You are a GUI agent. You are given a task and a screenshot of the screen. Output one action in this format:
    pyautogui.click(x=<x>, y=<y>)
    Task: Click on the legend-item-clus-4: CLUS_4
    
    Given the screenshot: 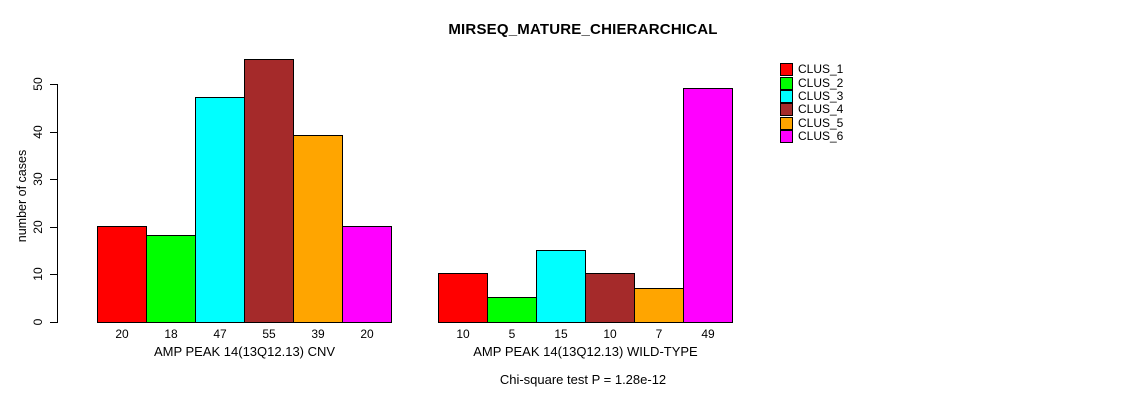 What is the action you would take?
    pyautogui.click(x=812, y=109)
    